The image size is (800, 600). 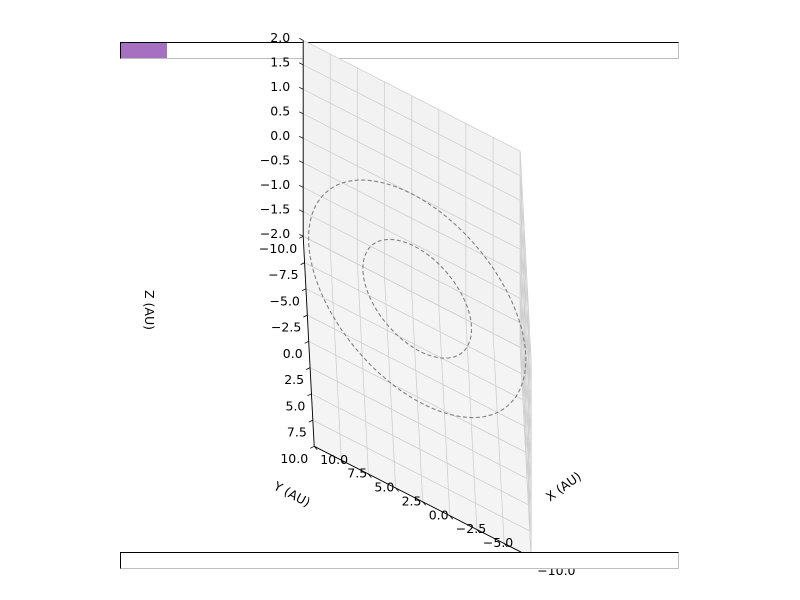 I want to click on y-axis-label: Y (AU), so click(x=291, y=494).